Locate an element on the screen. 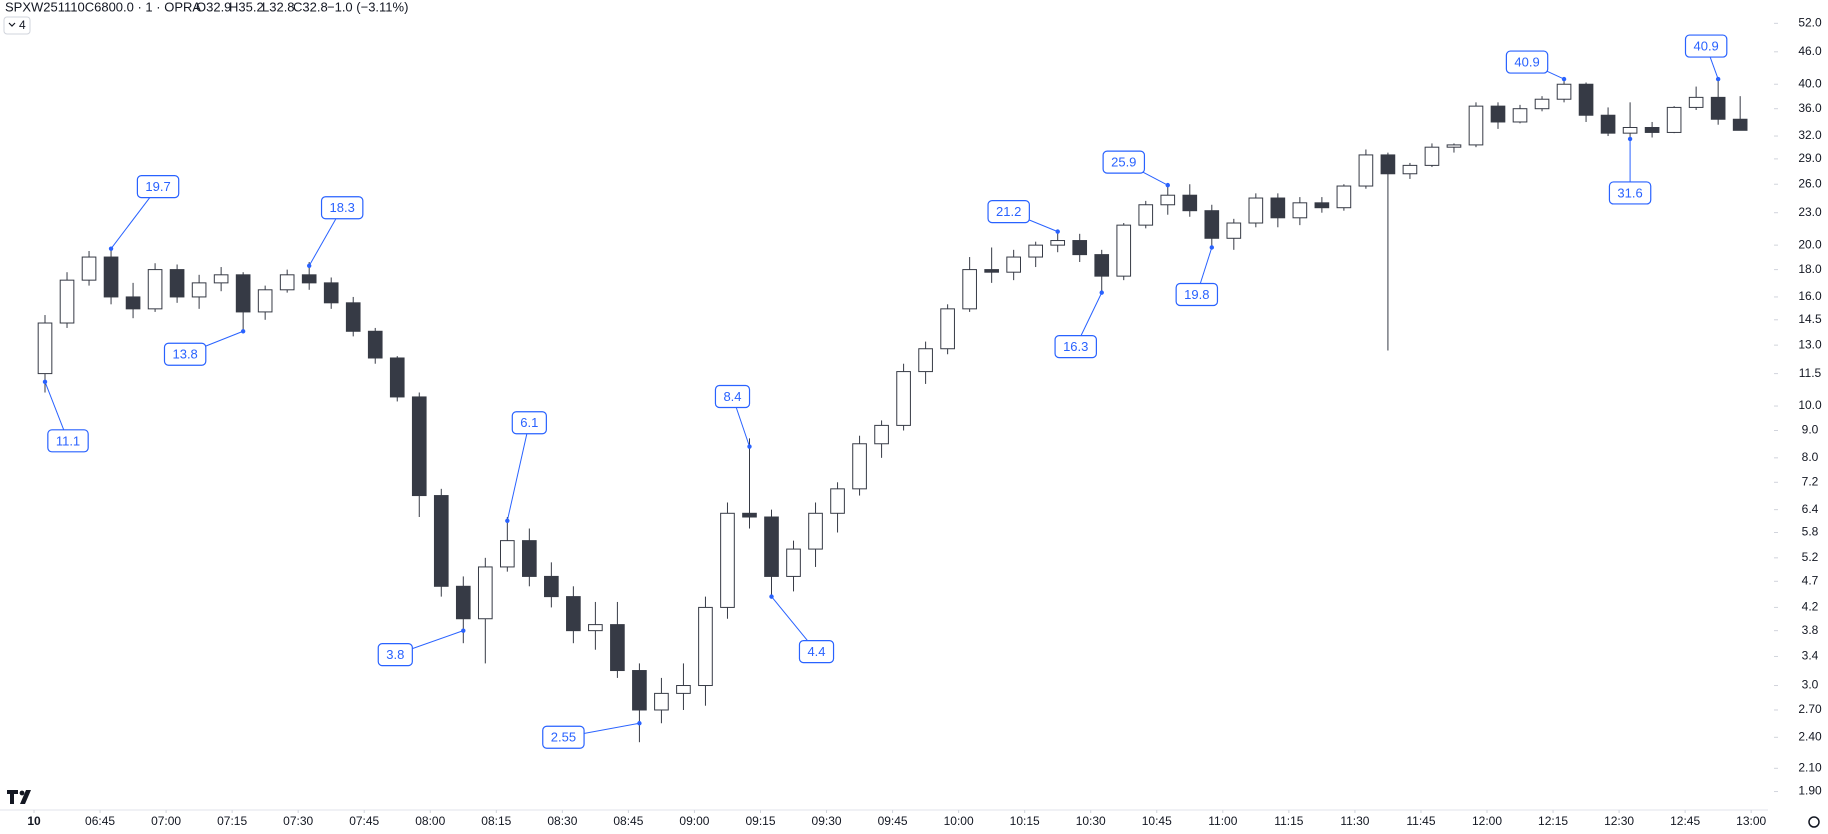 The height and width of the screenshot is (834, 1828). y-tick-label: 3.0 is located at coordinates (1810, 685).